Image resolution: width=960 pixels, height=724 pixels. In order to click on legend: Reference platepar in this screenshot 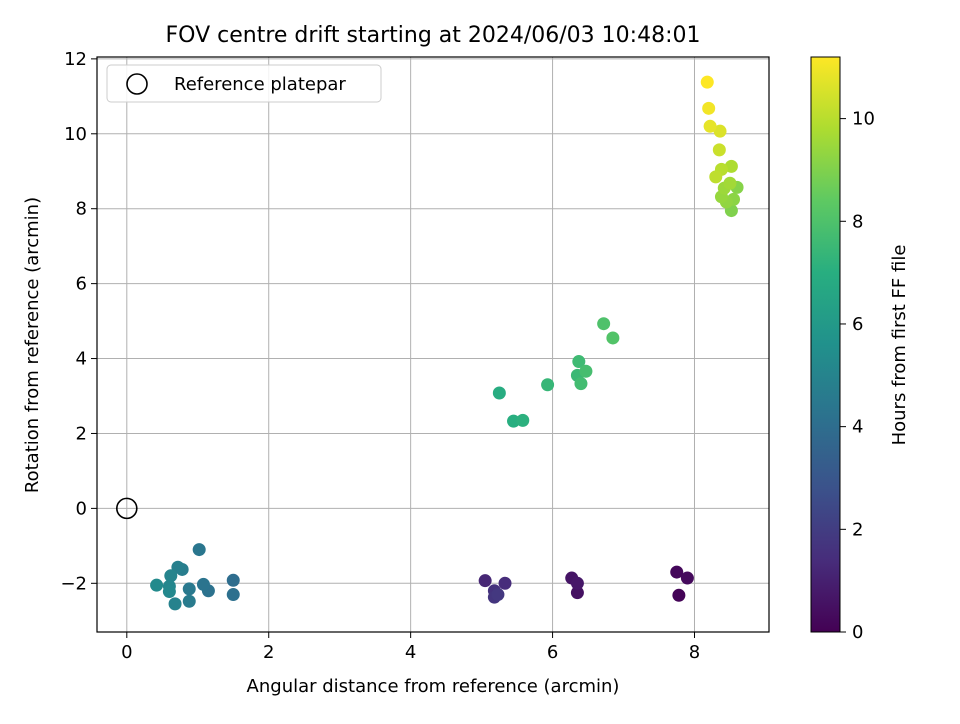, I will do `click(244, 83)`.